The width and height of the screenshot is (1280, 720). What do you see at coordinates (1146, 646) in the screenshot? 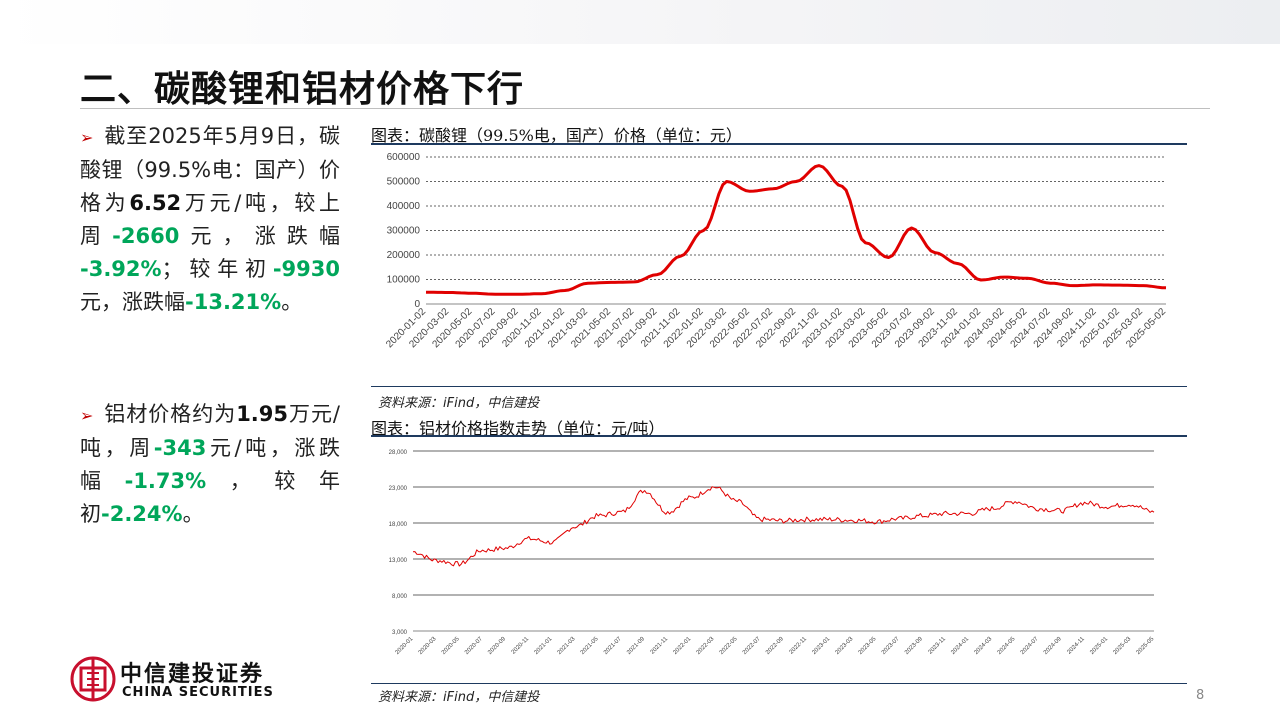
I see `x-tick-label: 2025-05` at bounding box center [1146, 646].